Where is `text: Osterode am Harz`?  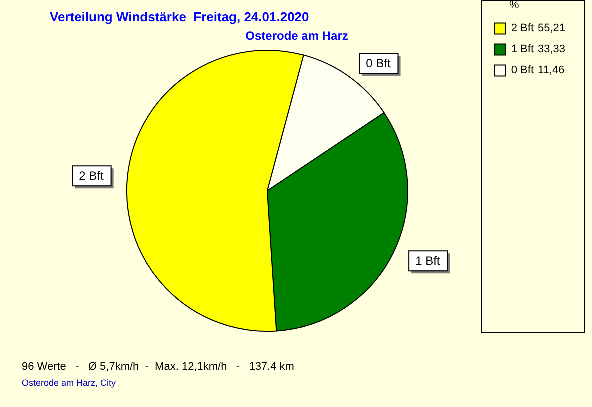 text: Osterode am Harz is located at coordinates (297, 36).